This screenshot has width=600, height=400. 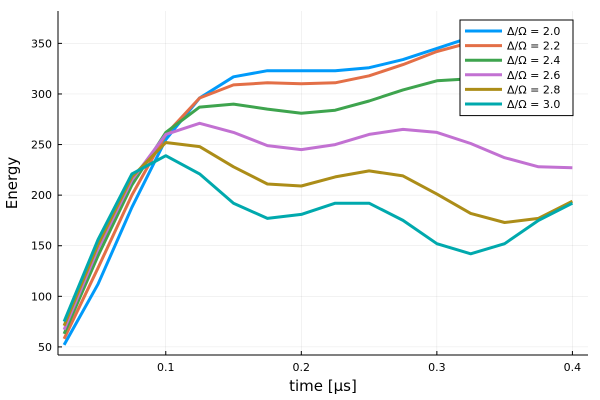 What do you see at coordinates (533, 60) in the screenshot?
I see `legend-entry-label: Δ/Ω = 2.4` at bounding box center [533, 60].